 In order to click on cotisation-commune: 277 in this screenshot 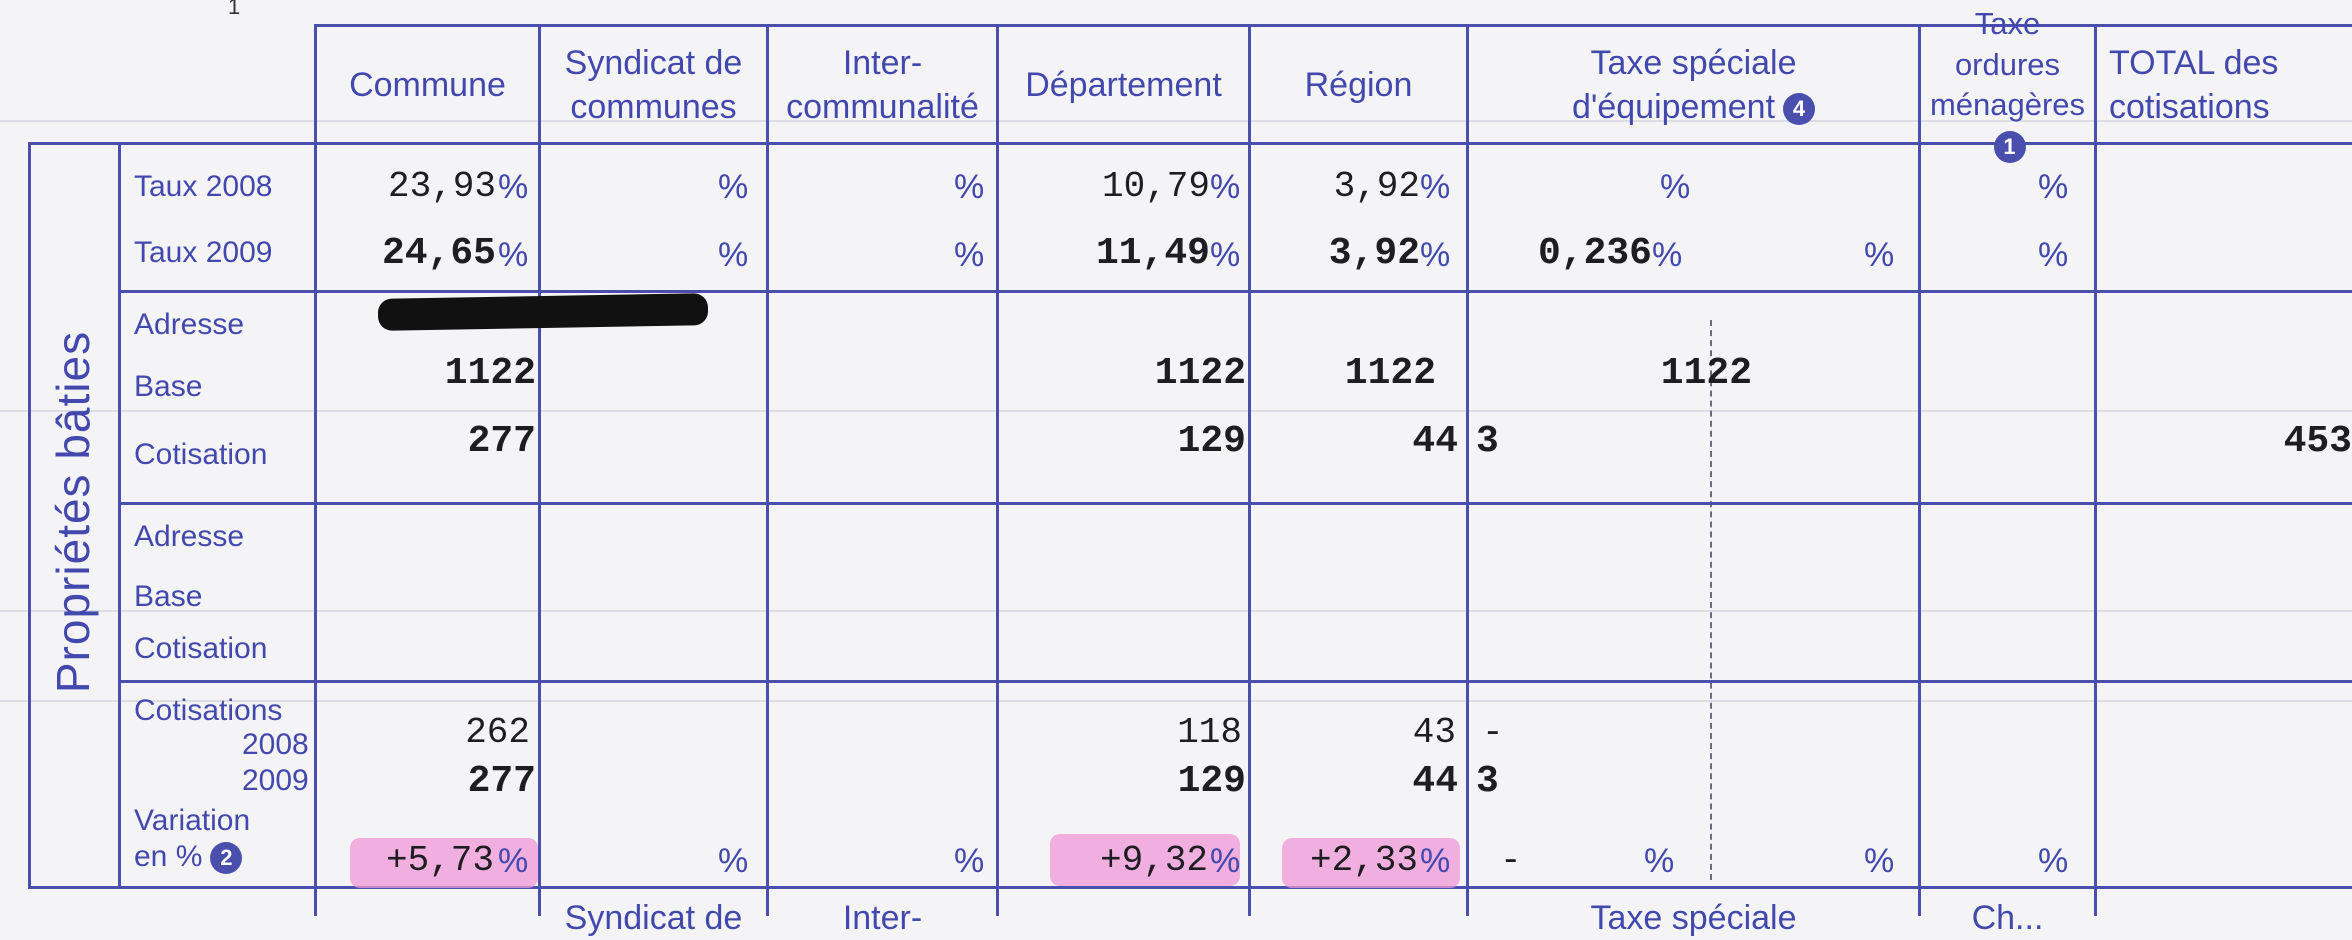, I will do `click(501, 441)`.